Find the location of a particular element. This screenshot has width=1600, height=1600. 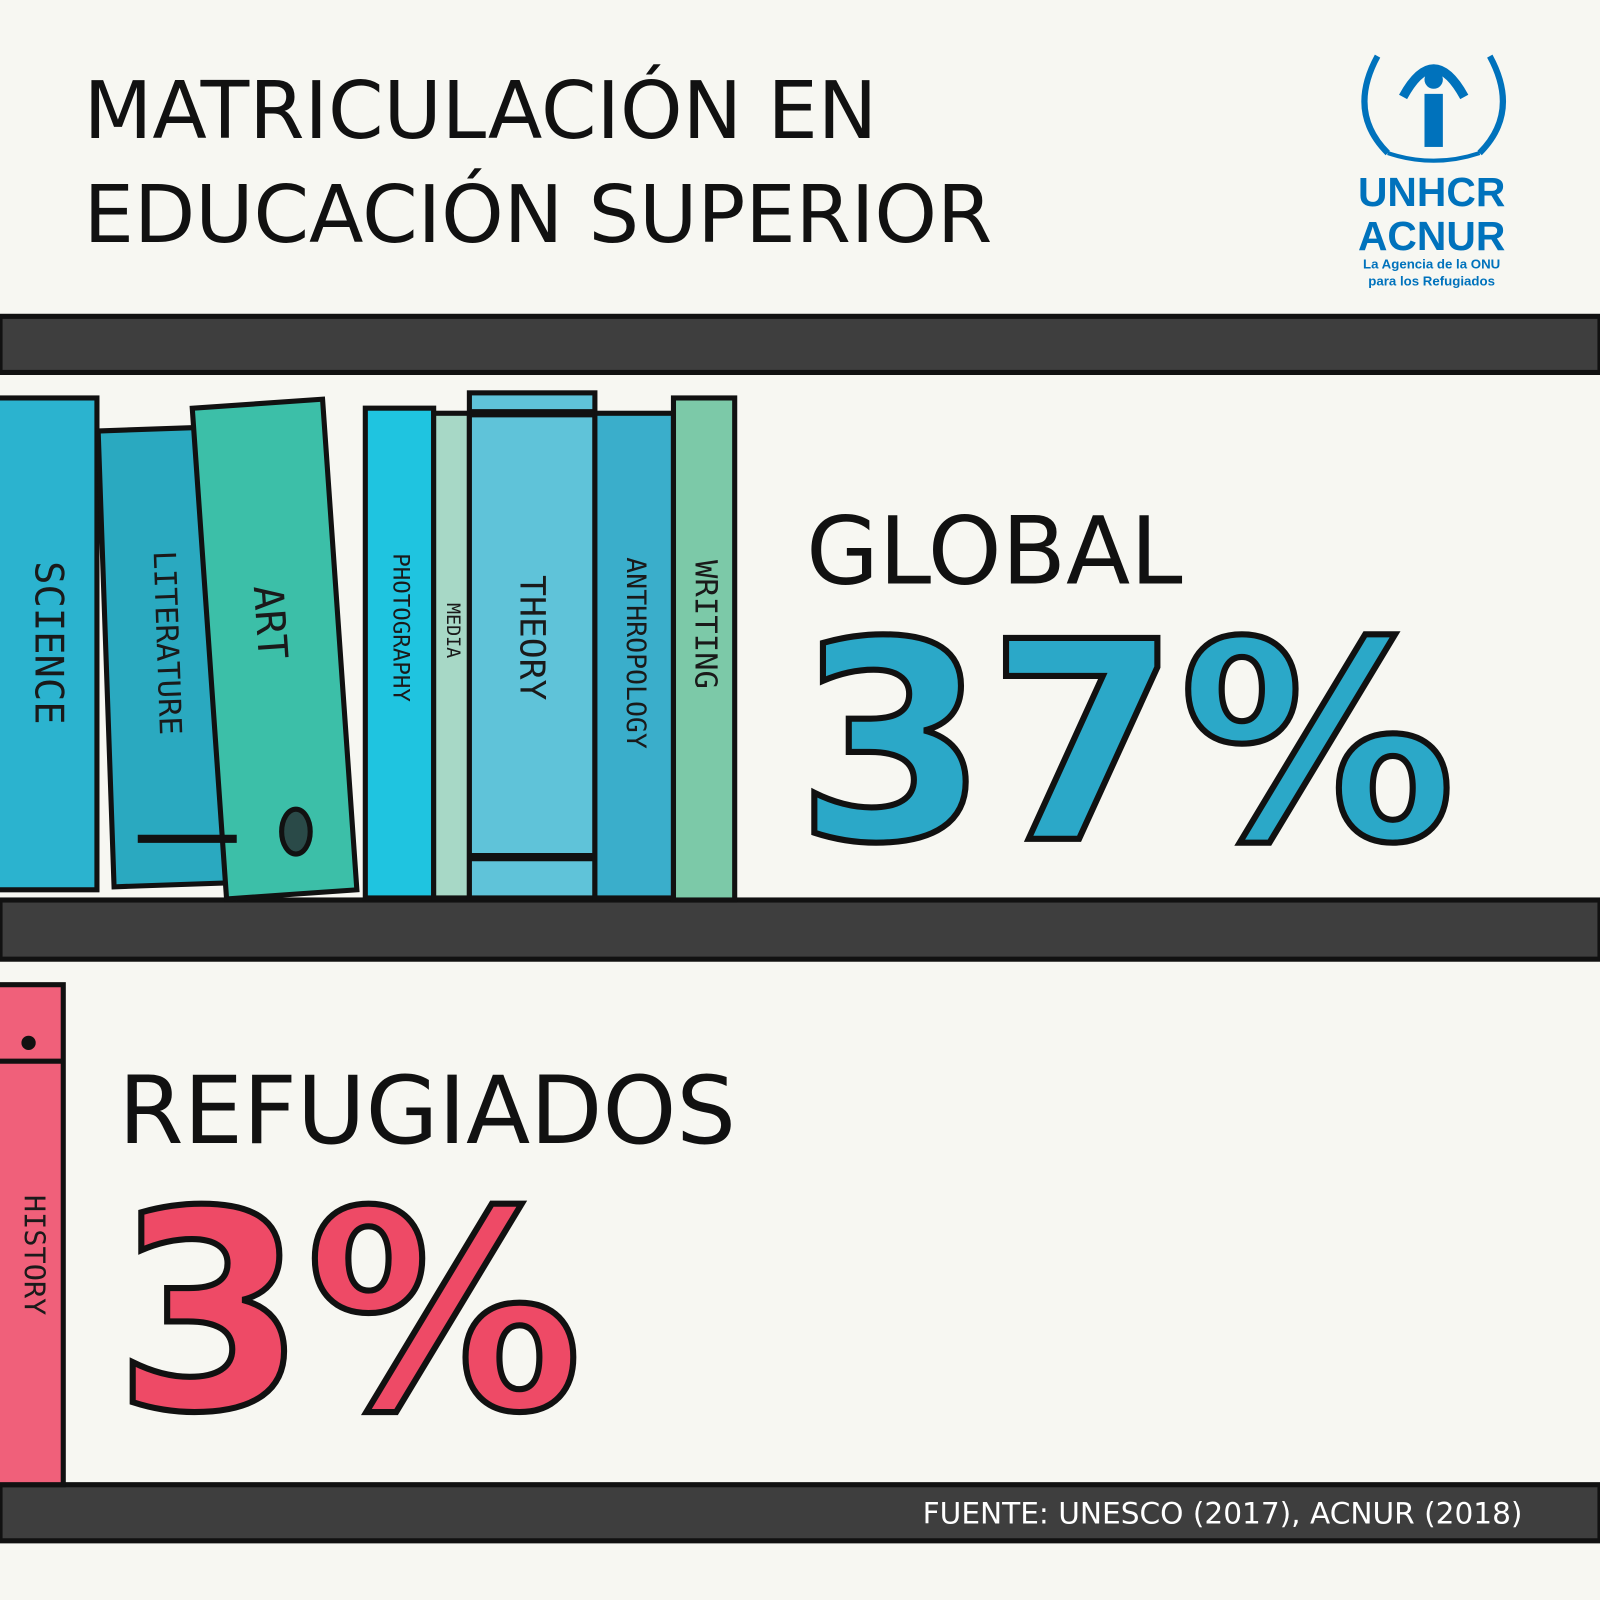

spine-label: HISTORY is located at coordinates (35, 1255).